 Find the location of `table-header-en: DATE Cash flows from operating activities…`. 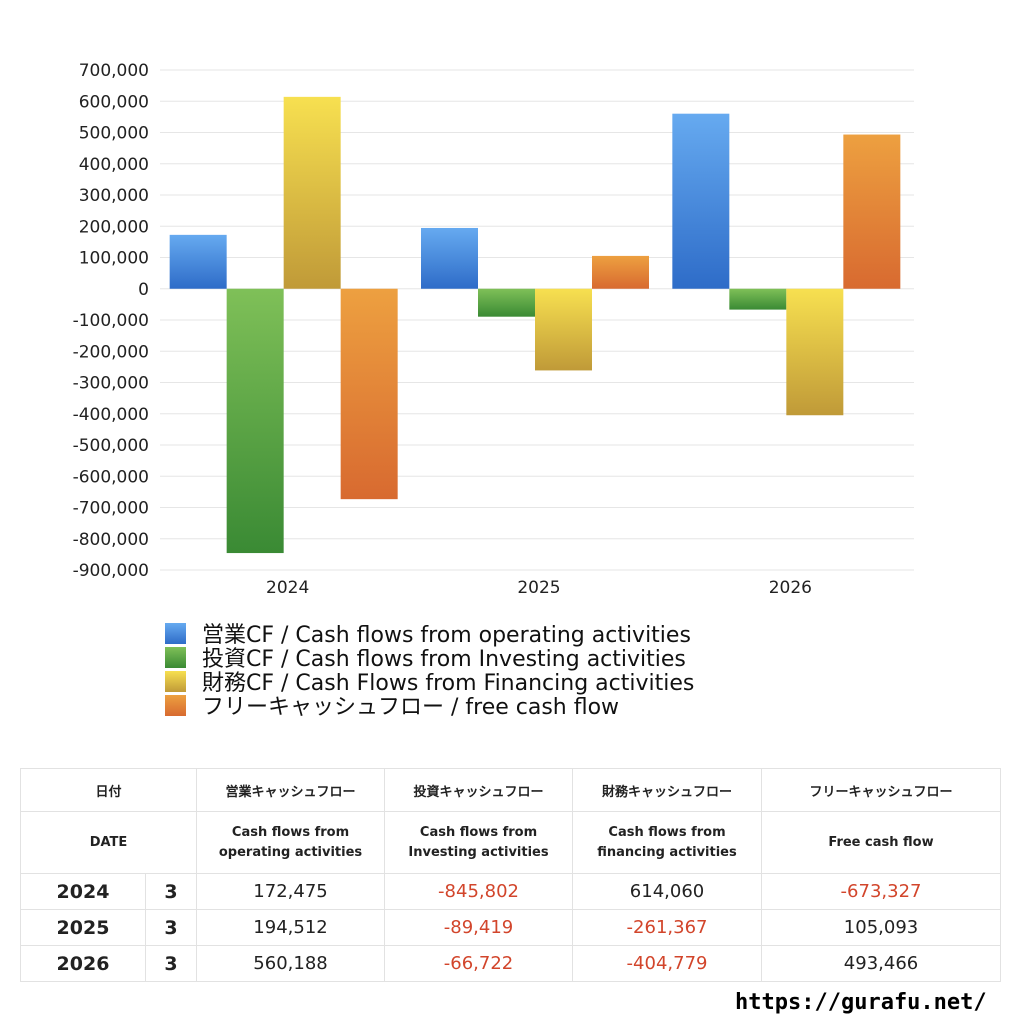

table-header-en: DATE Cash flows from operating activities… is located at coordinates (510, 842).